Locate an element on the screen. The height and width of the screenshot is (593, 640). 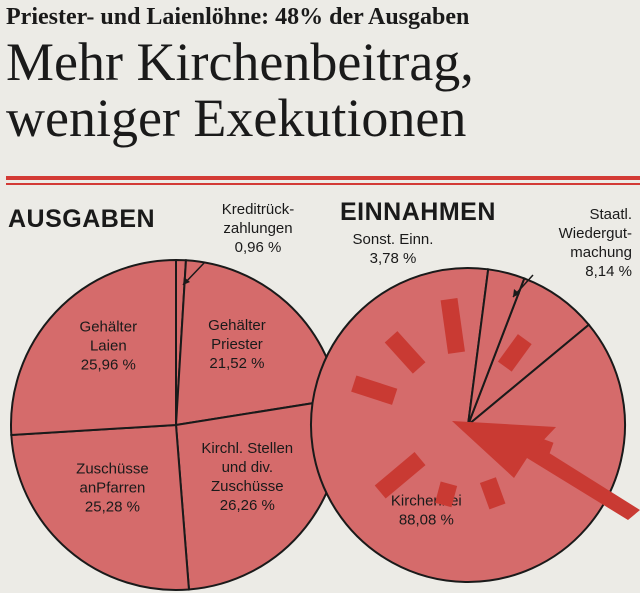
lbl-staatl-line: Staatl. is located at coordinates (610, 214).